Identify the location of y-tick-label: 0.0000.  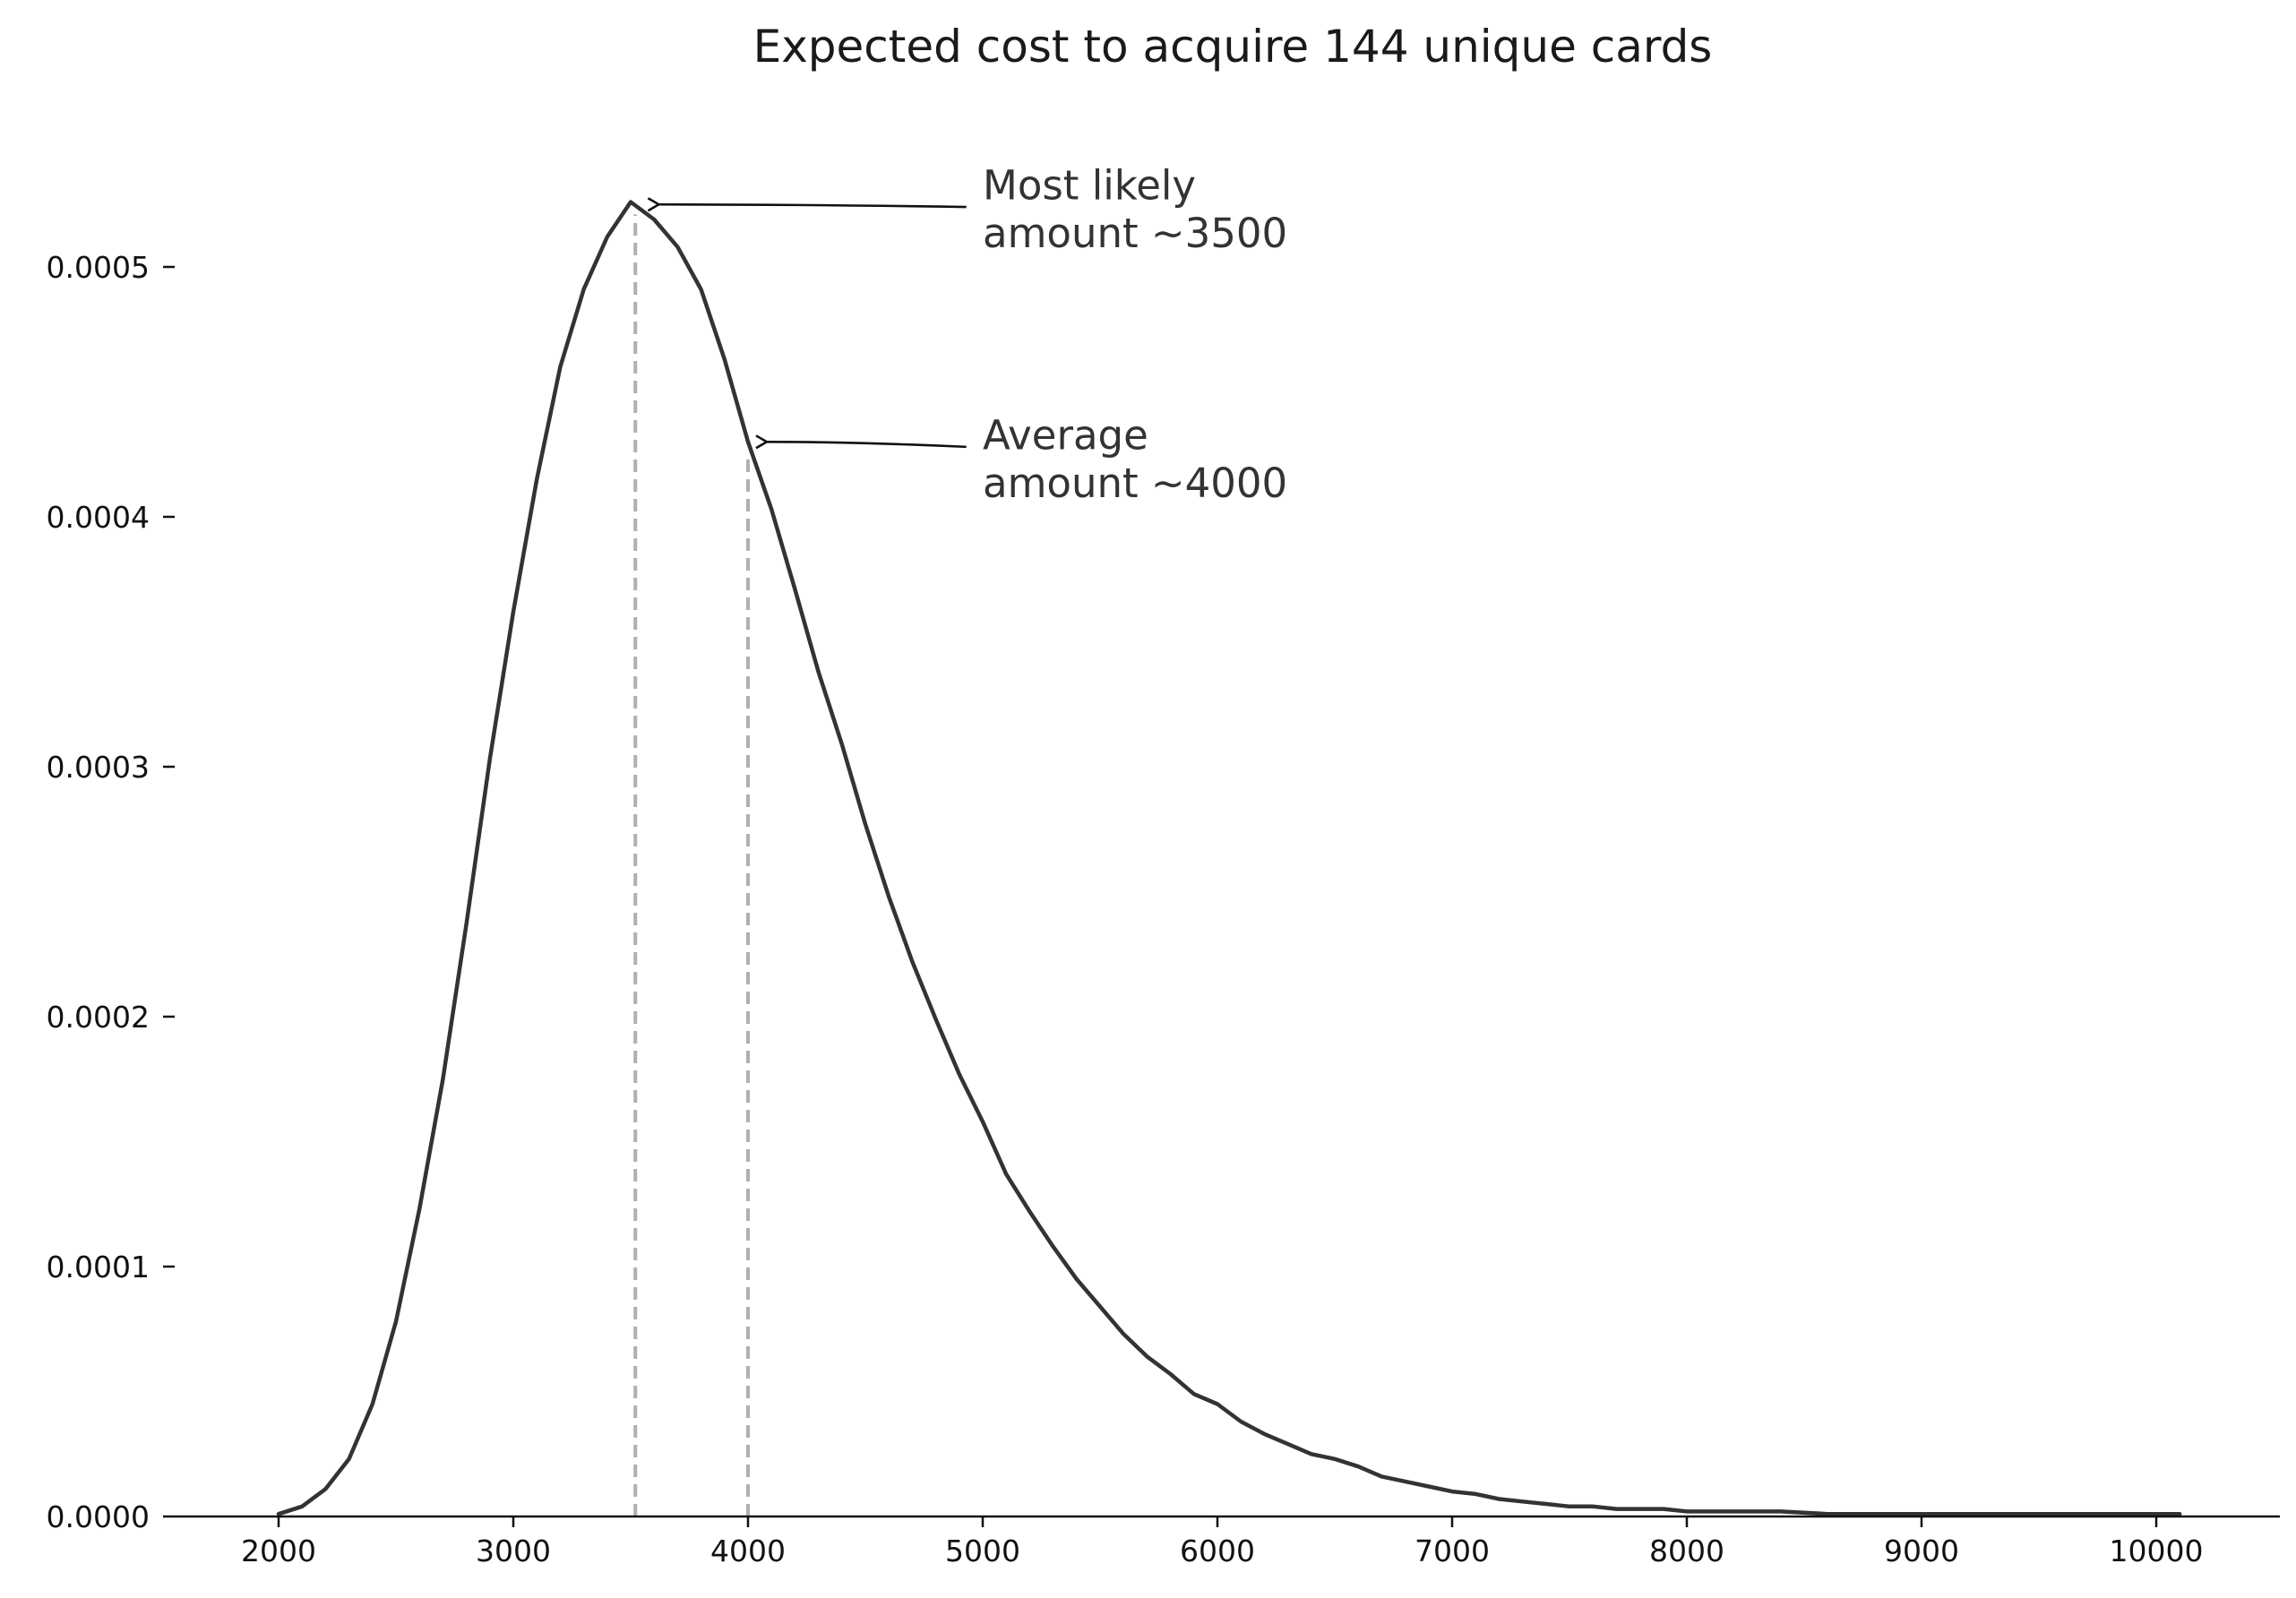
(98, 1516).